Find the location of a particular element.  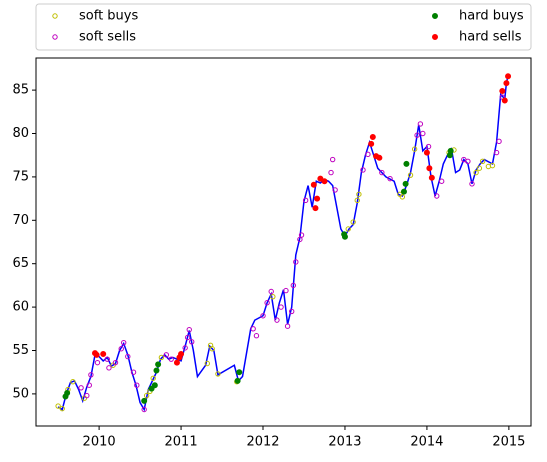

y-tick-label: 55 is located at coordinates (20, 350).